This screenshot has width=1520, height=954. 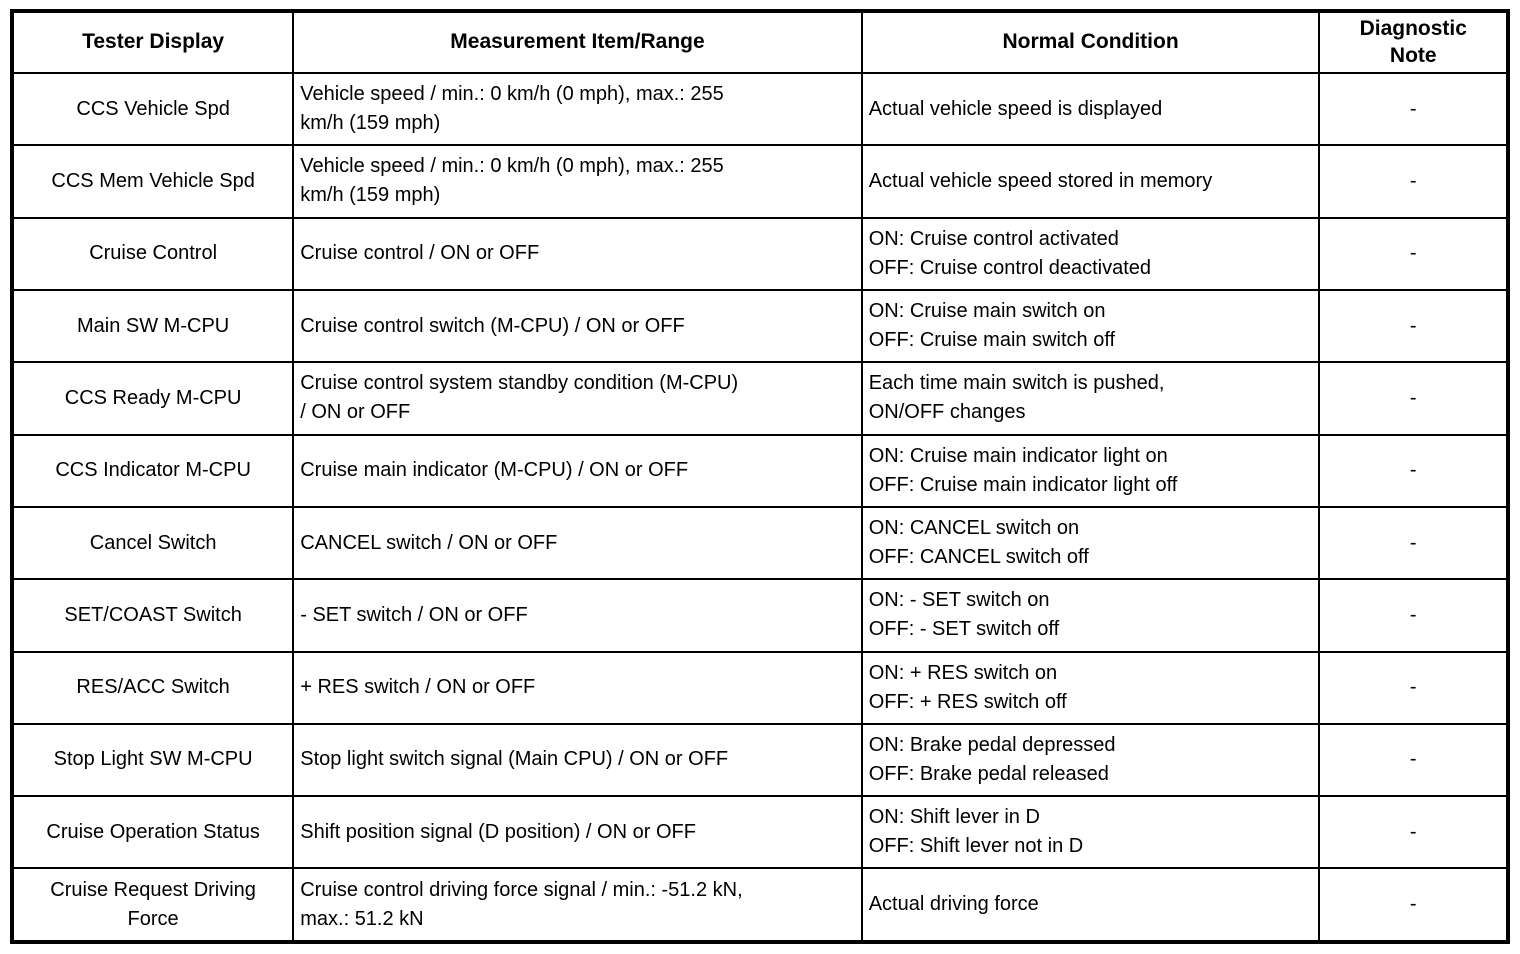 I want to click on tester-display-cell: Stop Light SW M-CPU, so click(x=152, y=760).